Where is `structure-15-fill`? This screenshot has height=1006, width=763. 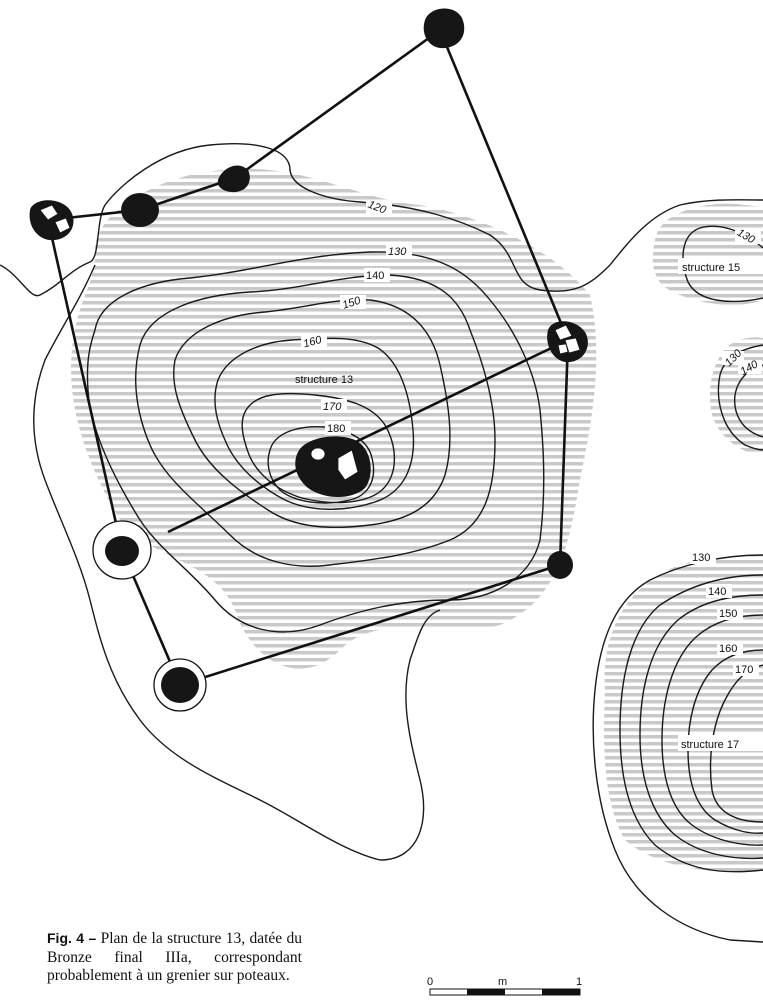
structure-15-fill is located at coordinates (707, 254).